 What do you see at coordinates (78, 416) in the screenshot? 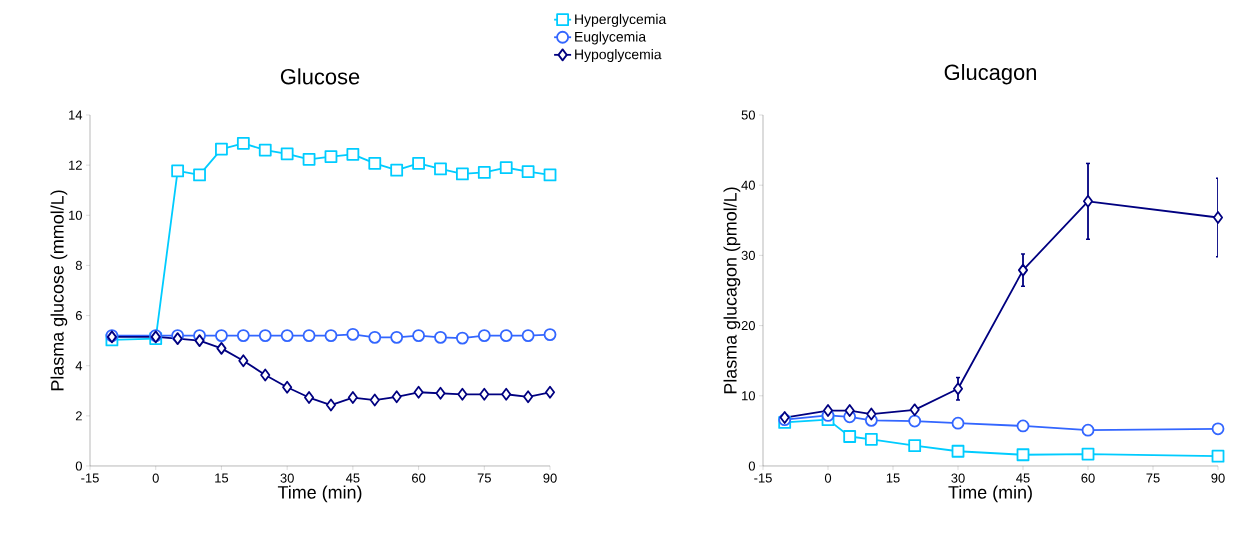
I see `y-tick-label: 2` at bounding box center [78, 416].